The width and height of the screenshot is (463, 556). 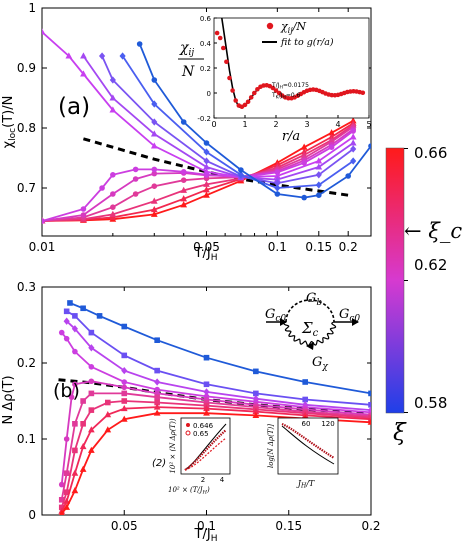 I want to click on inset-b2-xtick-60: 60, so click(x=306, y=424).